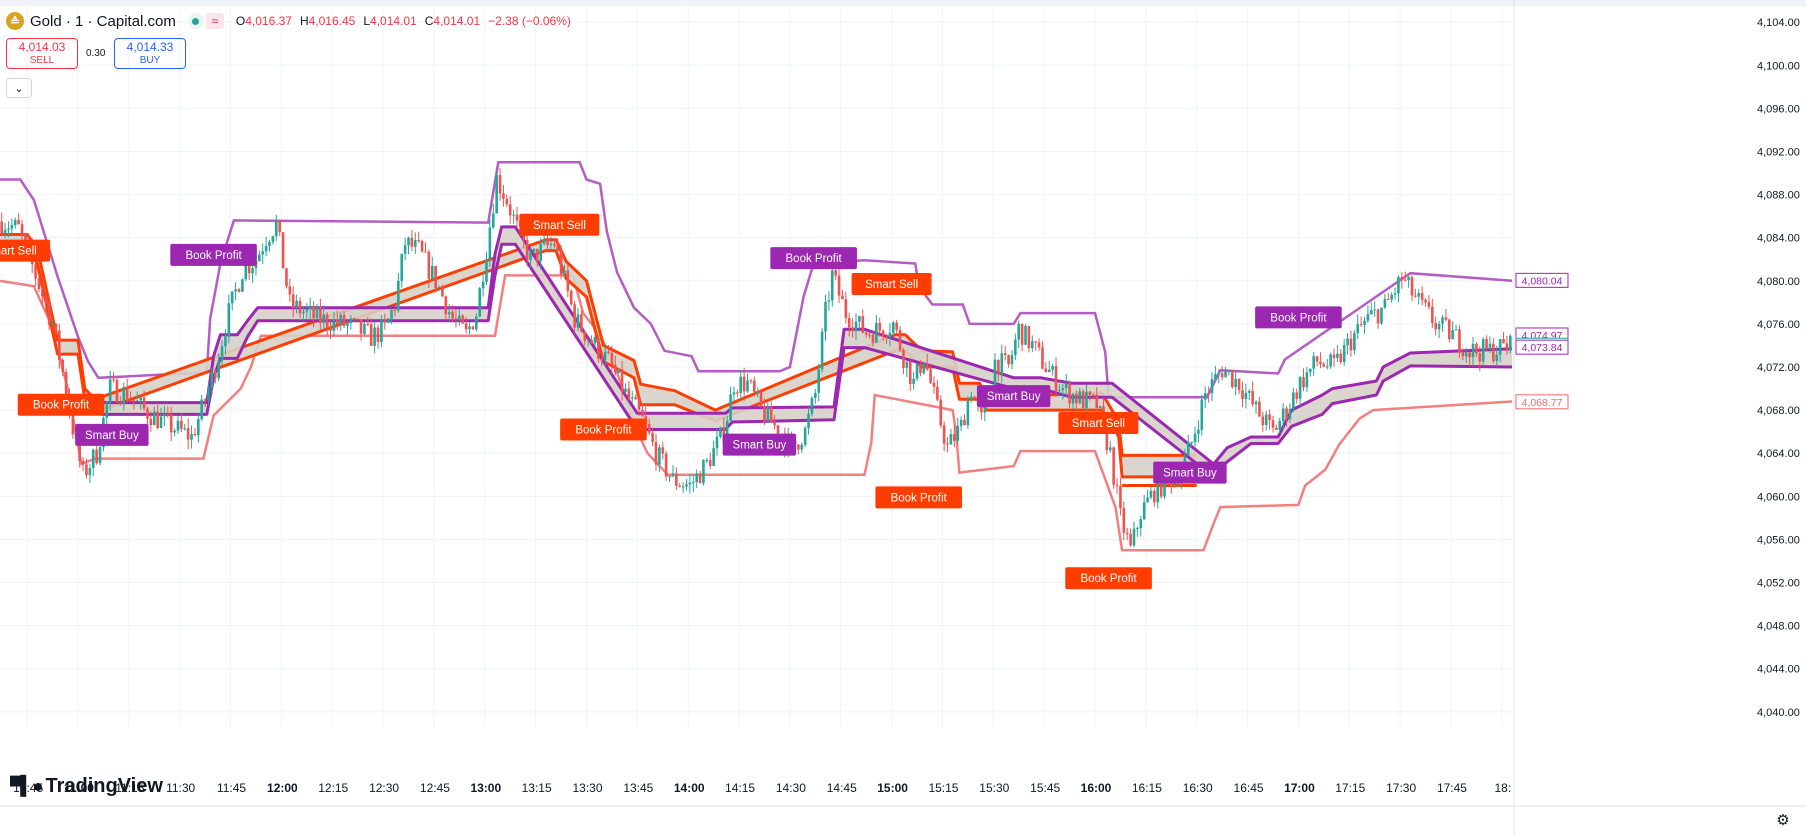 This screenshot has height=836, width=1806. Describe the element at coordinates (638, 788) in the screenshot. I see `x-tick-label: 13:45` at that location.